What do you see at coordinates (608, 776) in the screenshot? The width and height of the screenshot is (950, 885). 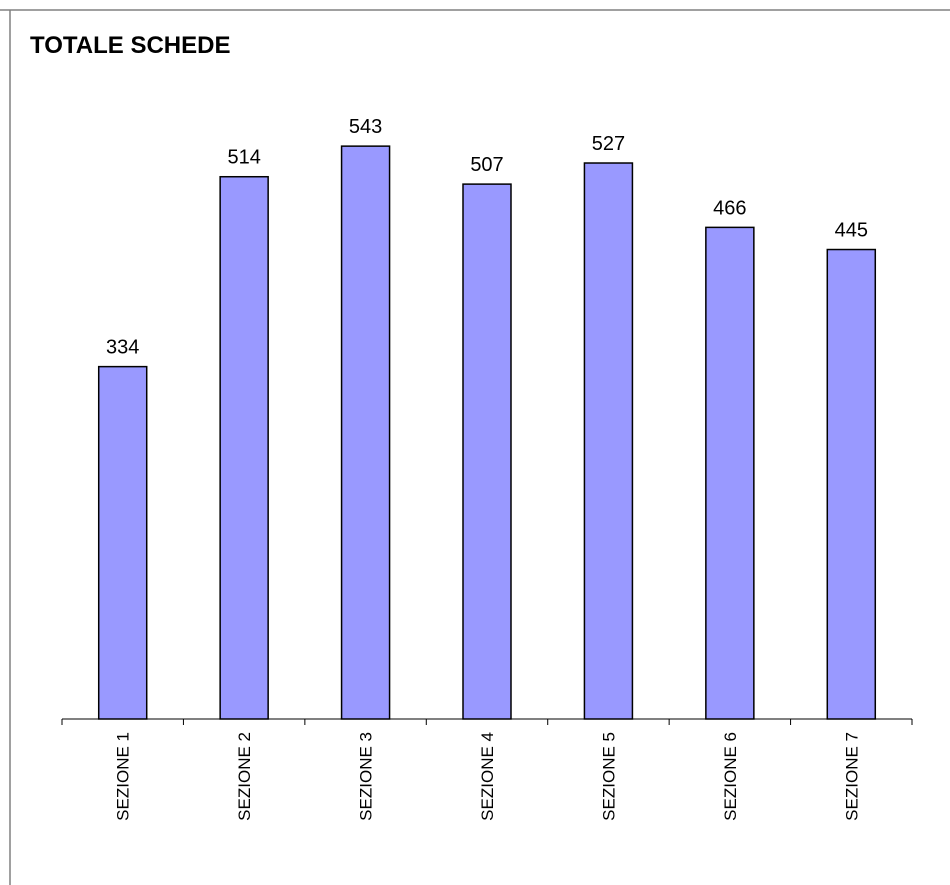 I see `x-tick-label: SEZIONE 5` at bounding box center [608, 776].